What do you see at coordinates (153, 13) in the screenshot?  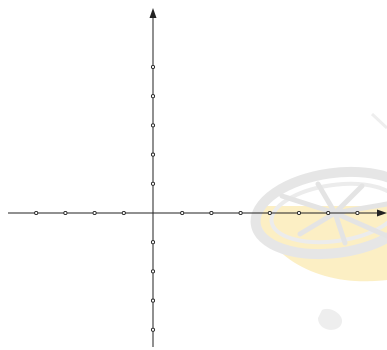 I see `y-axis-arrowhead` at bounding box center [153, 13].